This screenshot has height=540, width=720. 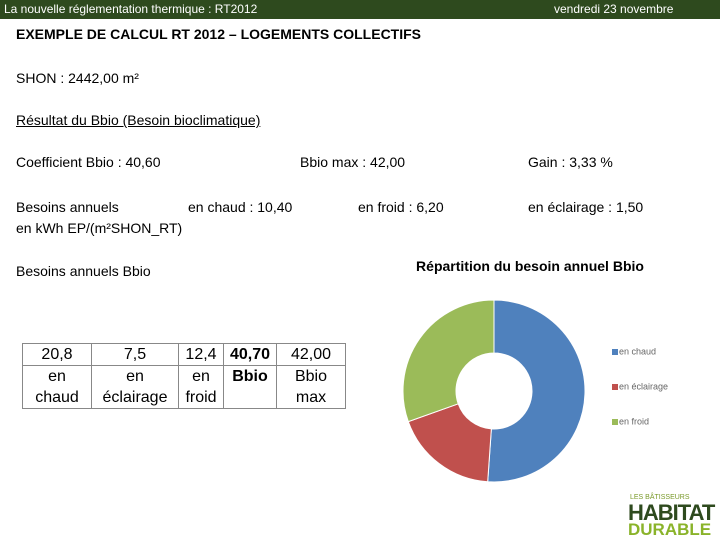 What do you see at coordinates (201, 387) in the screenshot?
I see `cell: en froid` at bounding box center [201, 387].